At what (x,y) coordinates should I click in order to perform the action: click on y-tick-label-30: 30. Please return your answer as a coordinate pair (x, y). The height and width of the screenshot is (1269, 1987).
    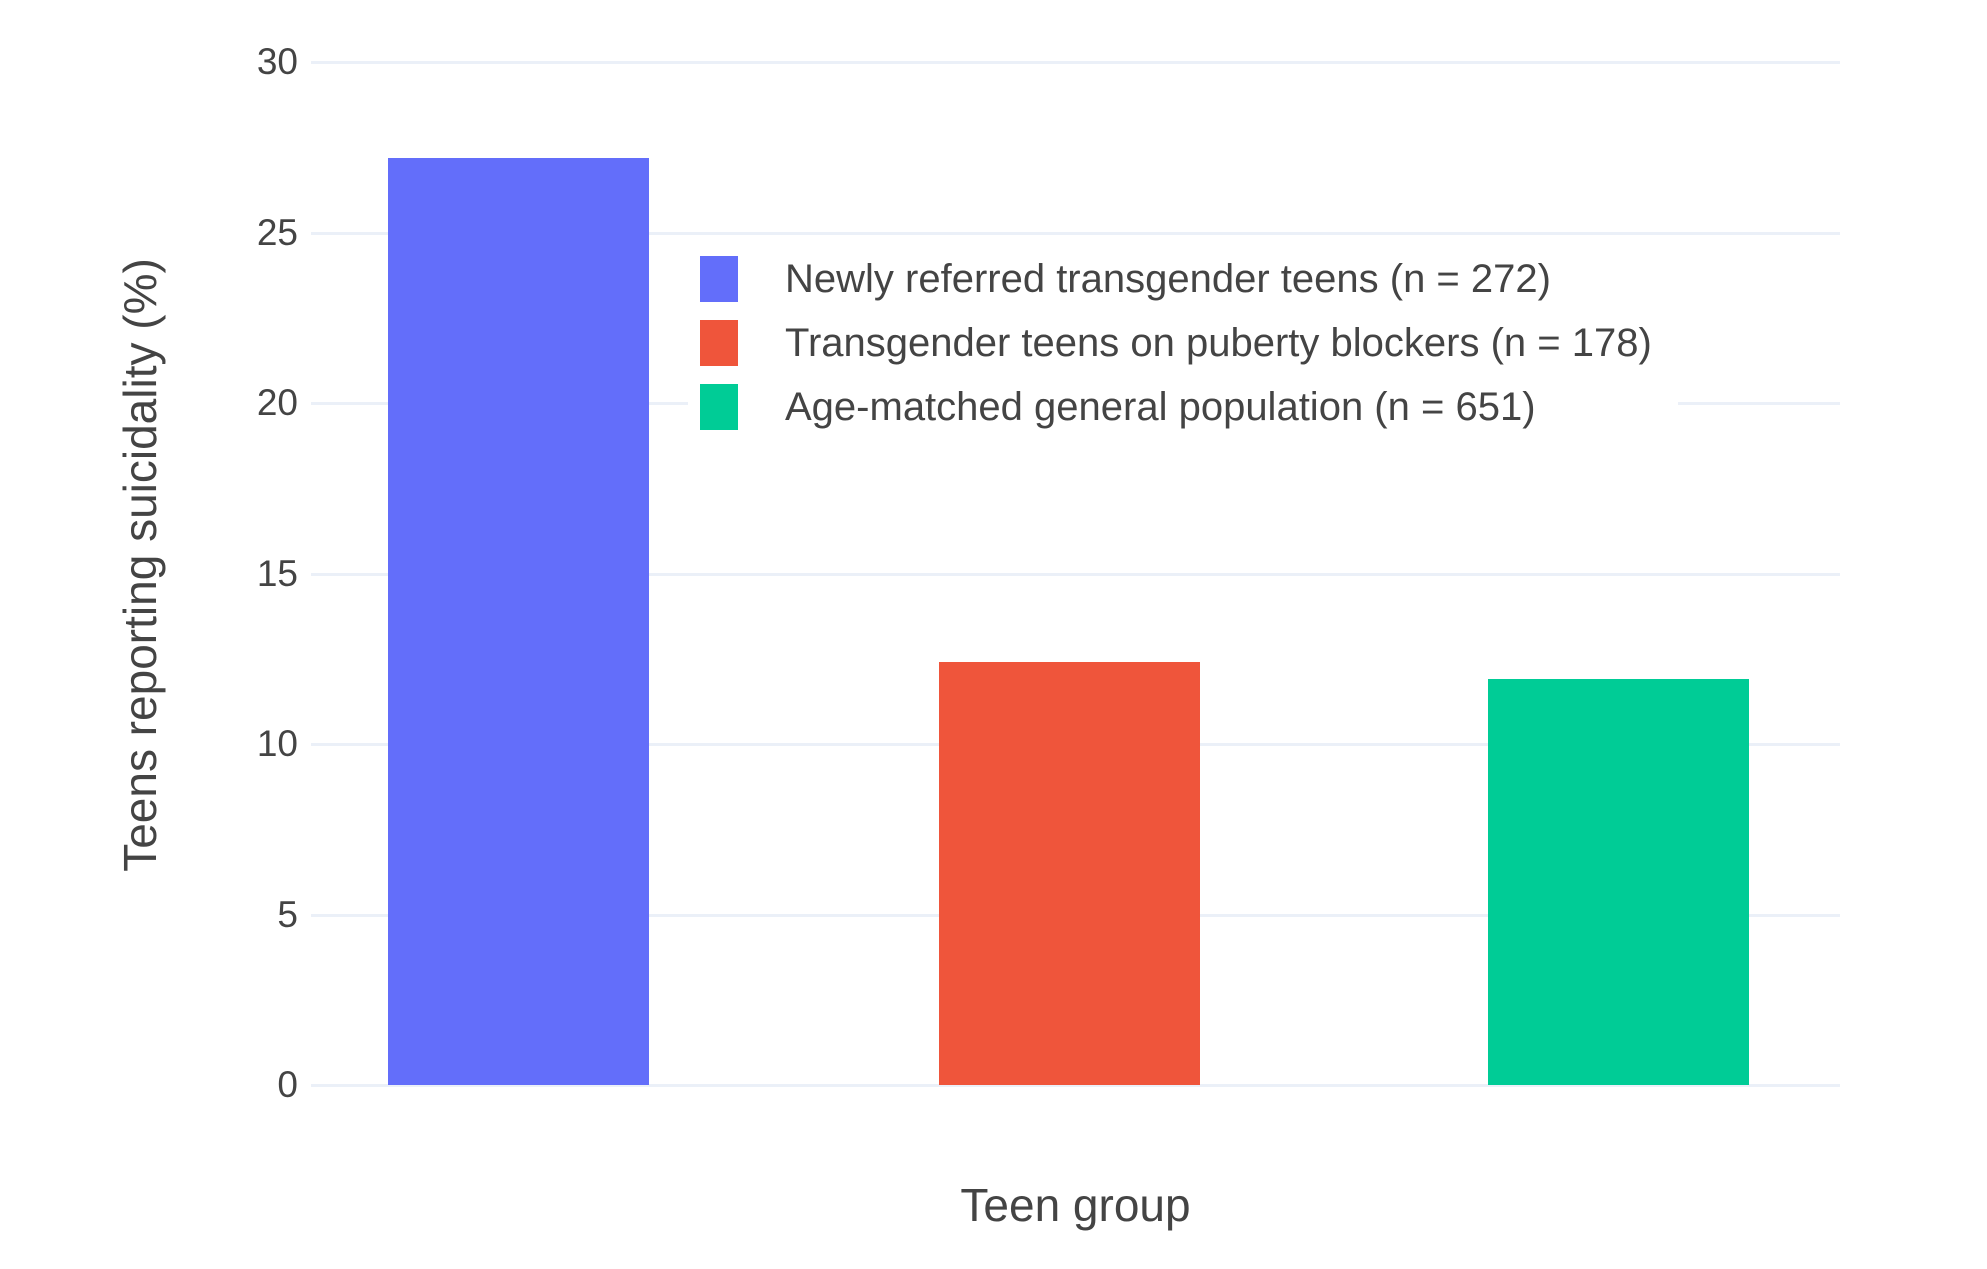
    Looking at the image, I should click on (277, 62).